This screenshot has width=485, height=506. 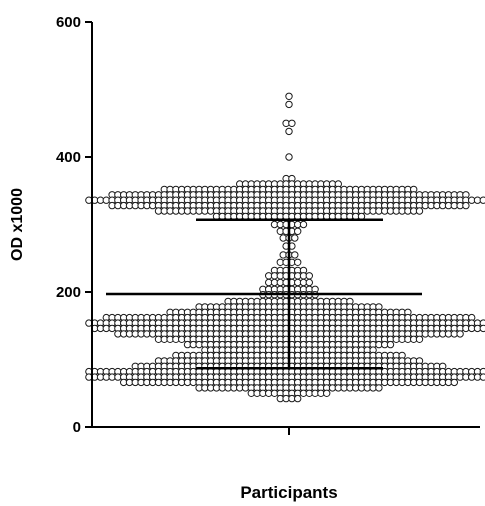 I want to click on x-axis-title: Participants, so click(x=288, y=492).